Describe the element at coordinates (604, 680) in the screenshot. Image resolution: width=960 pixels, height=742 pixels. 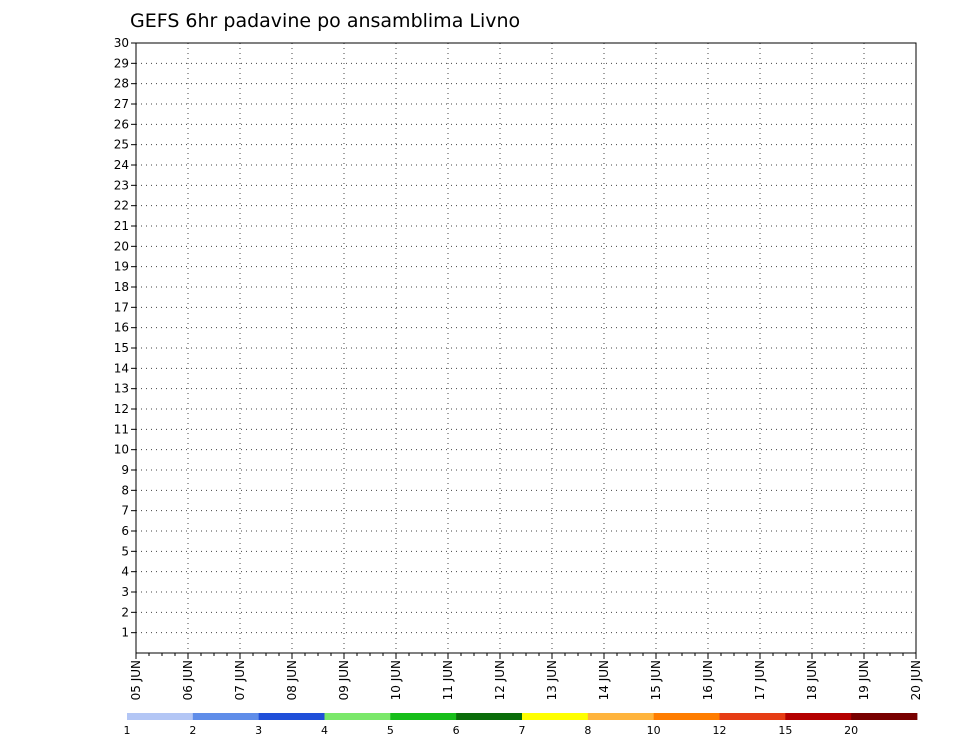
I see `x-tick-label: 14 JUN` at that location.